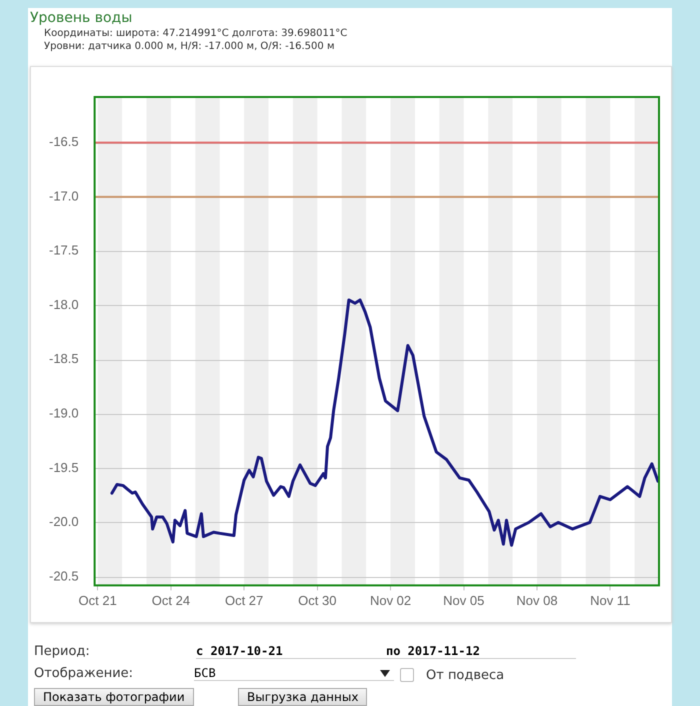 This screenshot has width=700, height=706. What do you see at coordinates (84, 673) in the screenshot?
I see `text: Отображение:` at bounding box center [84, 673].